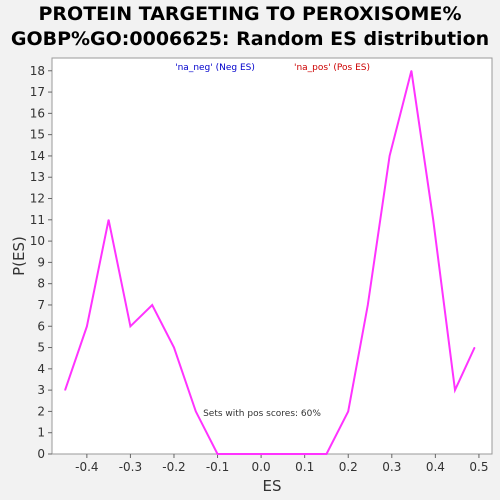  What do you see at coordinates (37, 92) in the screenshot?
I see `y-tick-label: 17` at bounding box center [37, 92].